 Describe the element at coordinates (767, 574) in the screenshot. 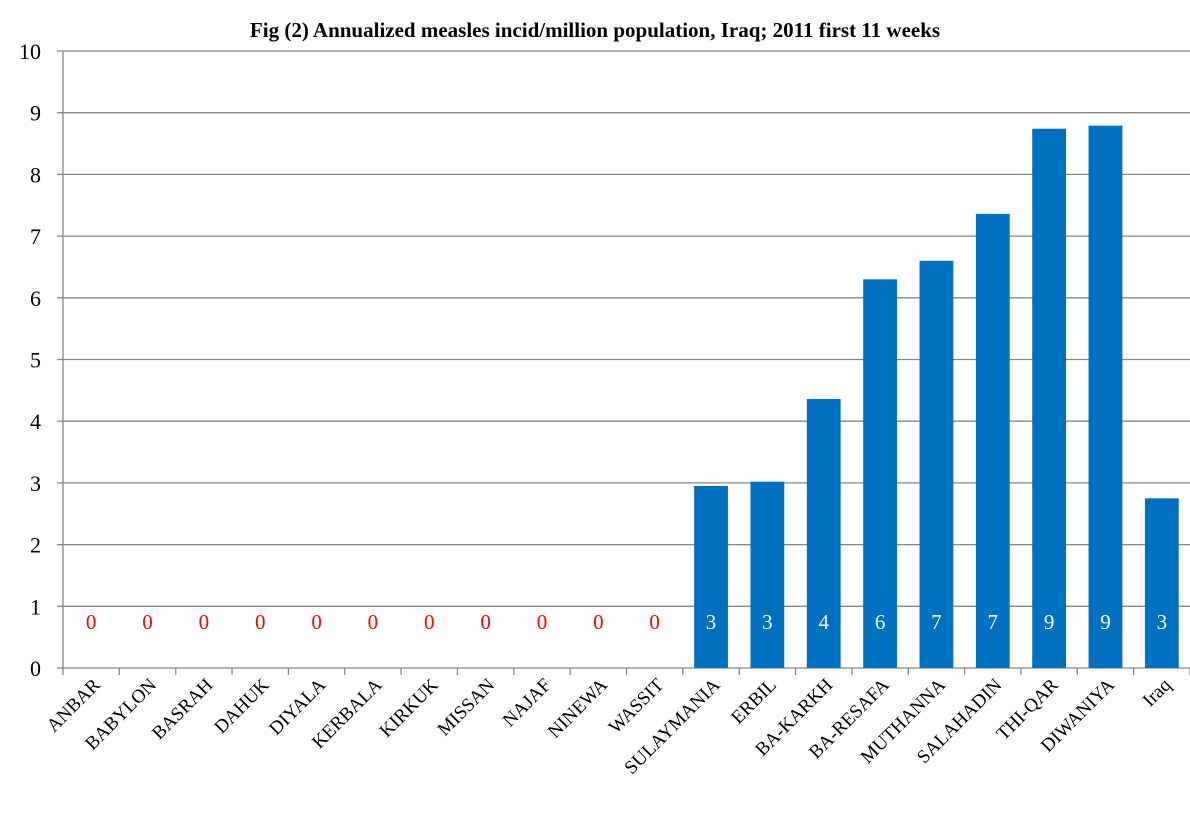

I see `bar-erbil` at that location.